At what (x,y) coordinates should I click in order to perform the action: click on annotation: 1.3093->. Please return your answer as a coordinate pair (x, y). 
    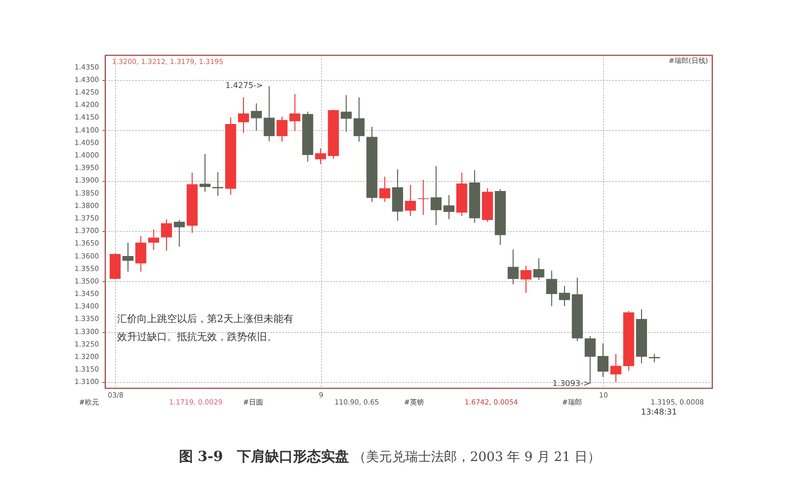
    Looking at the image, I should click on (571, 383).